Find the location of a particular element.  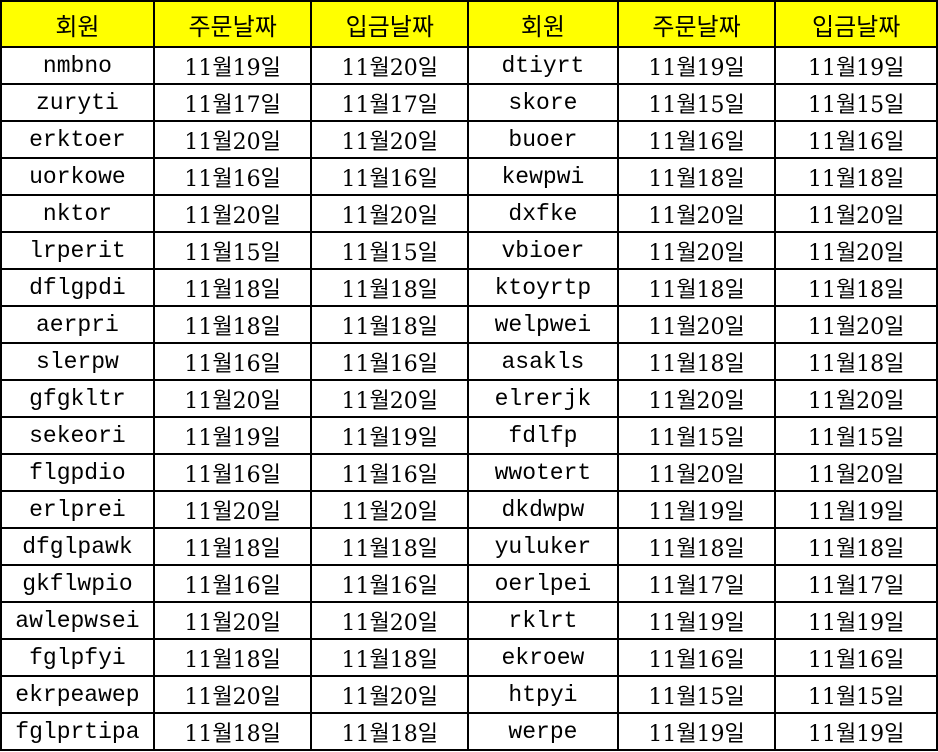

cell-member: wwotert is located at coordinates (543, 472).